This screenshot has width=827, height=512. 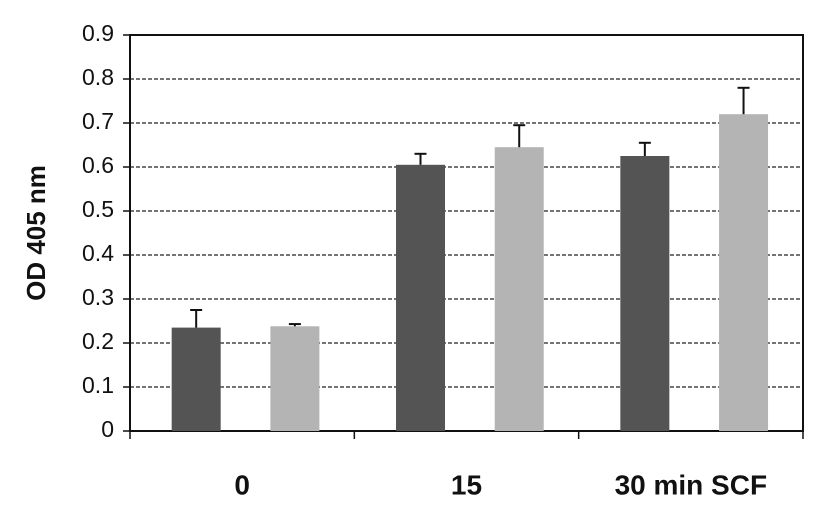 What do you see at coordinates (691, 484) in the screenshot?
I see `x-tick-label: 30 min SCF` at bounding box center [691, 484].